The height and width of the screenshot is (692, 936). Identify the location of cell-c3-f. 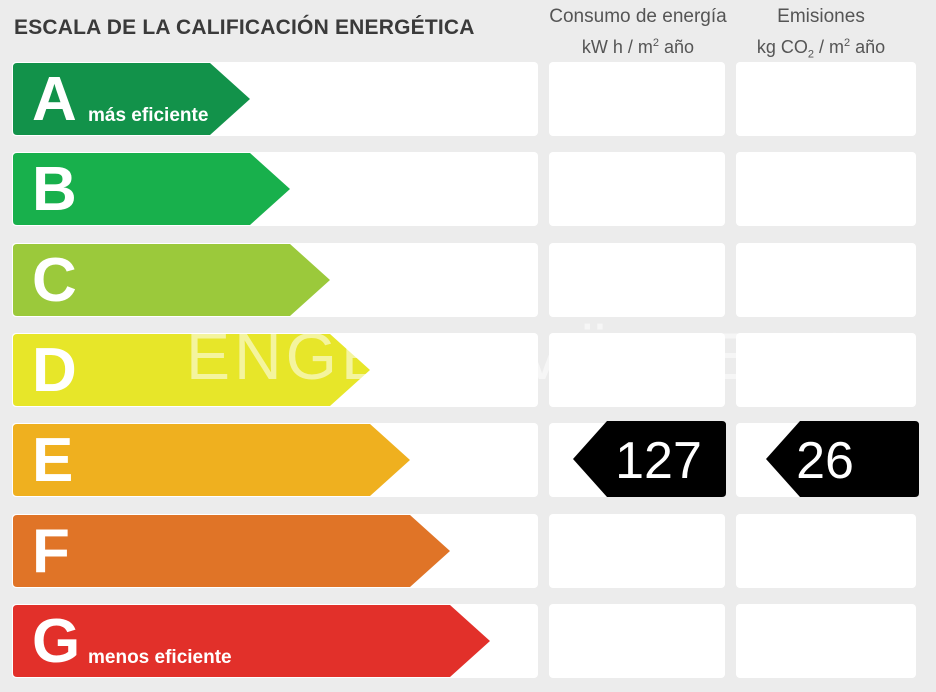
(826, 551).